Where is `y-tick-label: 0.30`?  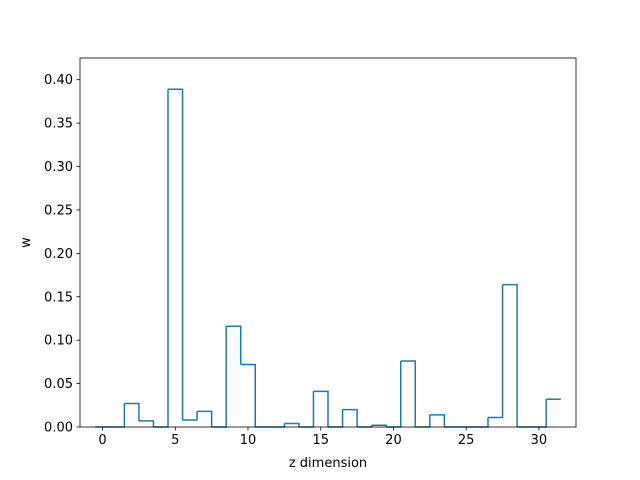
y-tick-label: 0.30 is located at coordinates (58, 167).